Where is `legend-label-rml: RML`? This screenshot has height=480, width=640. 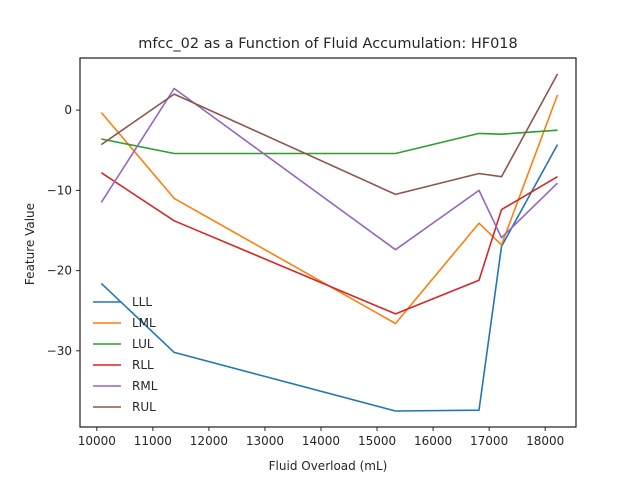
legend-label-rml: RML is located at coordinates (145, 386).